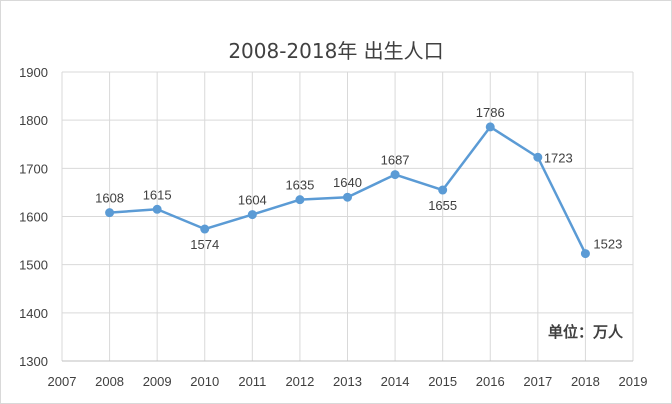 The height and width of the screenshot is (404, 672). What do you see at coordinates (299, 185) in the screenshot?
I see `data-label: 1635` at bounding box center [299, 185].